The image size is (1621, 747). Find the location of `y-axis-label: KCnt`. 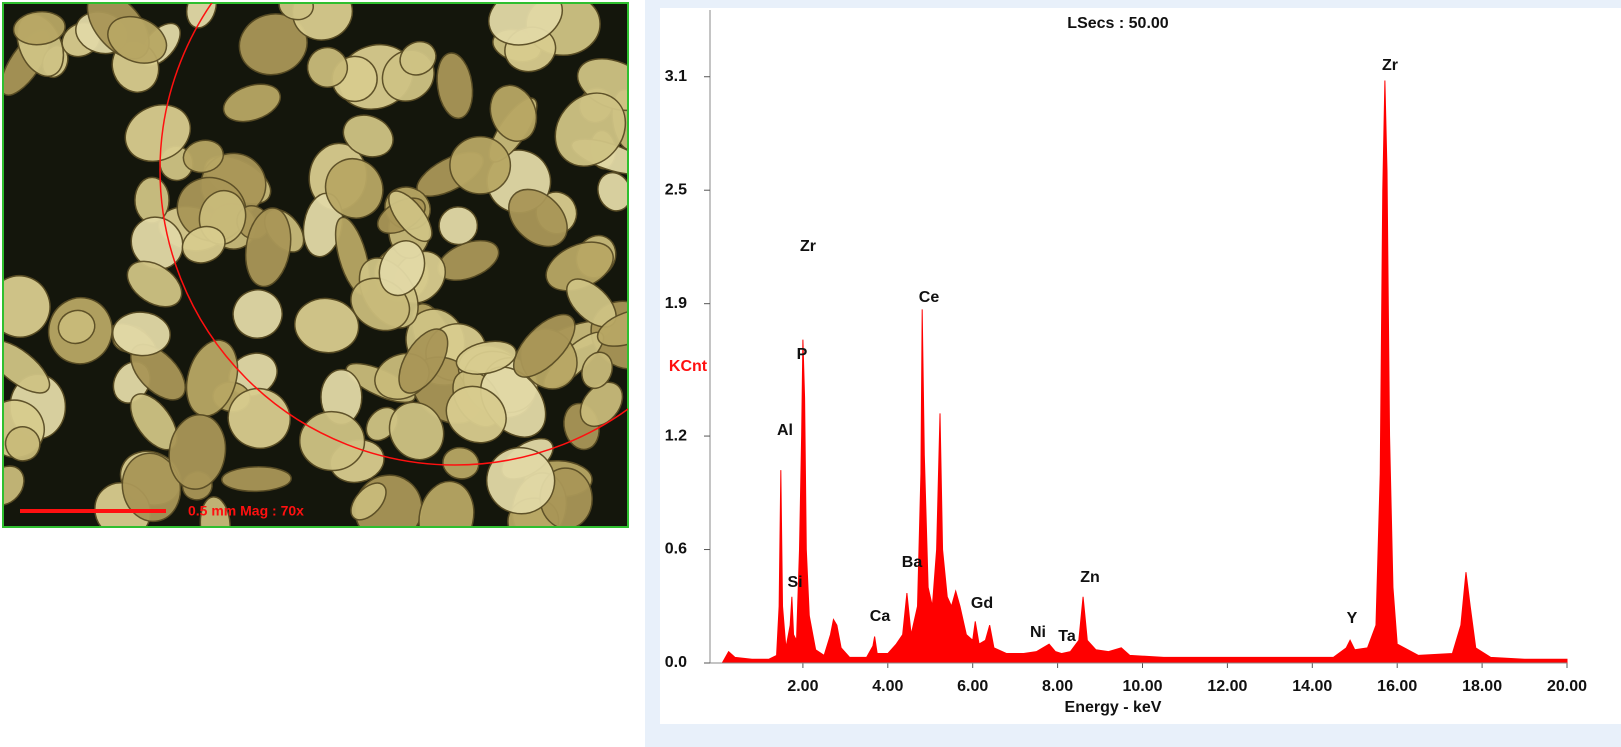

y-axis-label: KCnt is located at coordinates (688, 366).